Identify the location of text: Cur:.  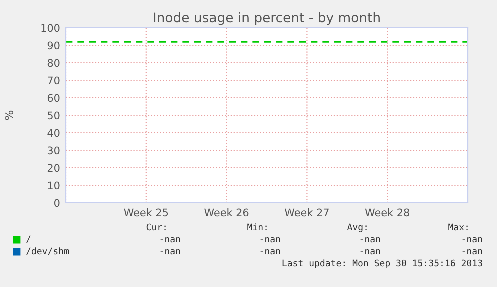
(156, 227).